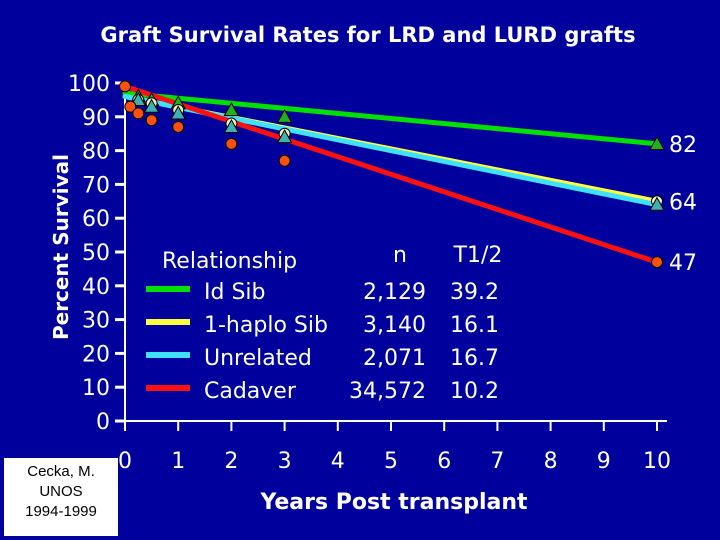 The height and width of the screenshot is (540, 720). What do you see at coordinates (683, 263) in the screenshot?
I see `end-value-label-cadaver: 47` at bounding box center [683, 263].